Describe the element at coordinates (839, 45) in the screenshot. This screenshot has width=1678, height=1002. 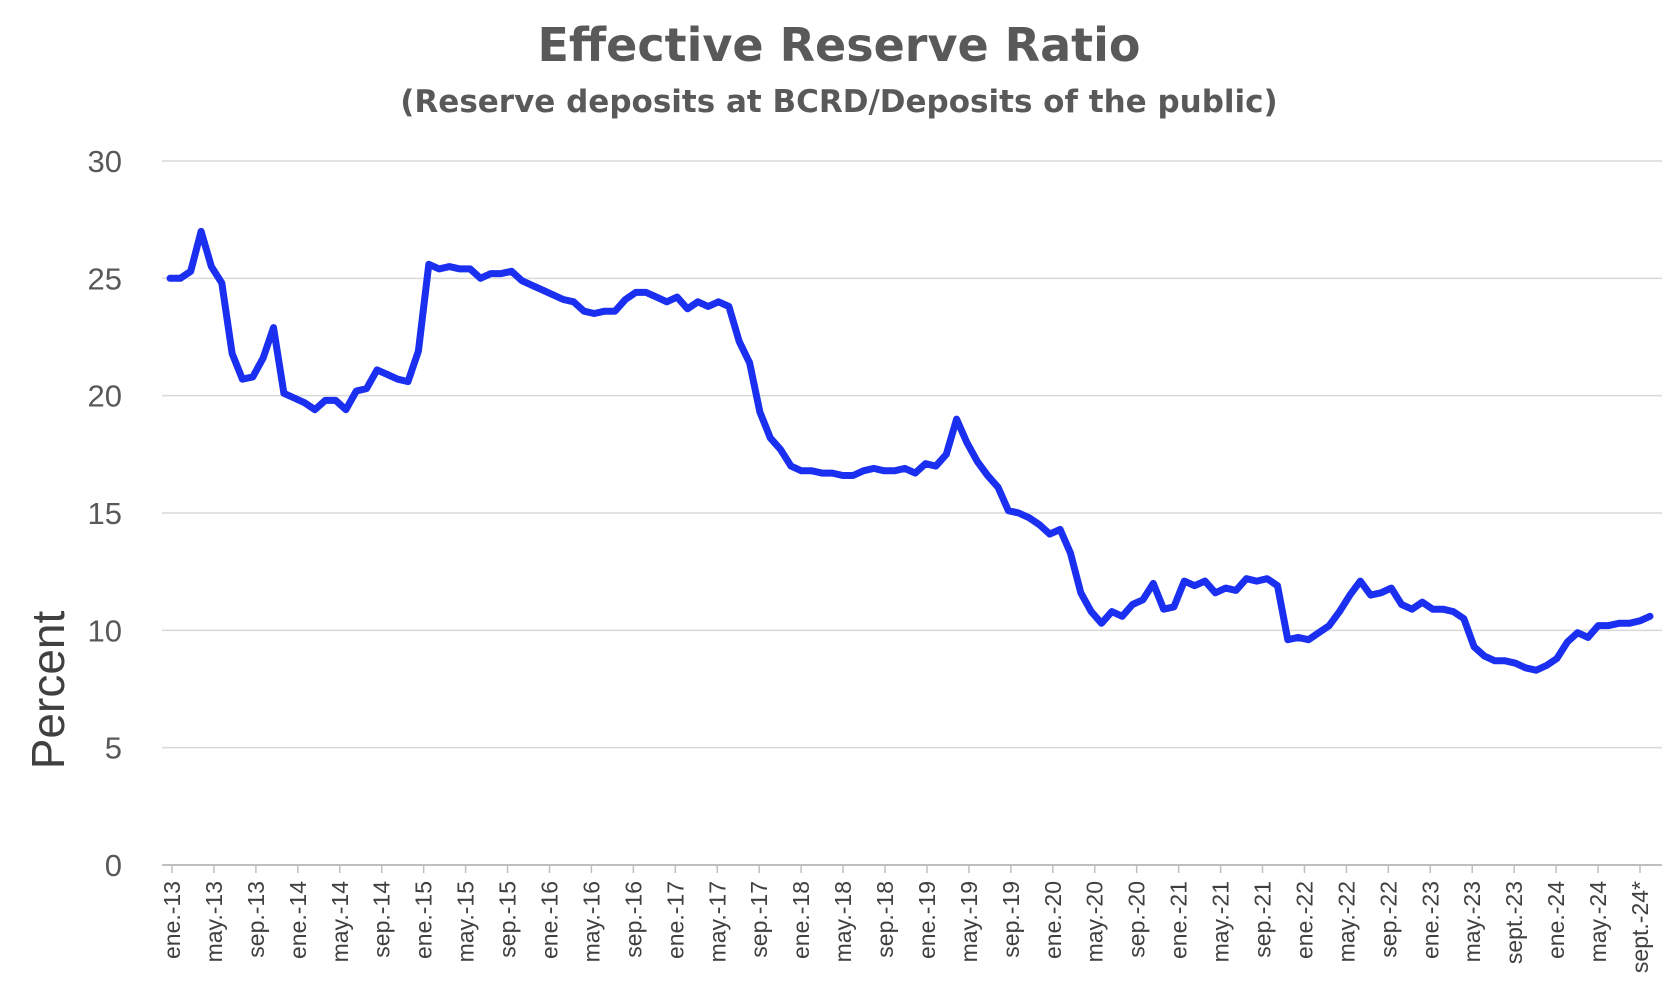
I see `chart-title: Effective Reserve Ratio` at that location.